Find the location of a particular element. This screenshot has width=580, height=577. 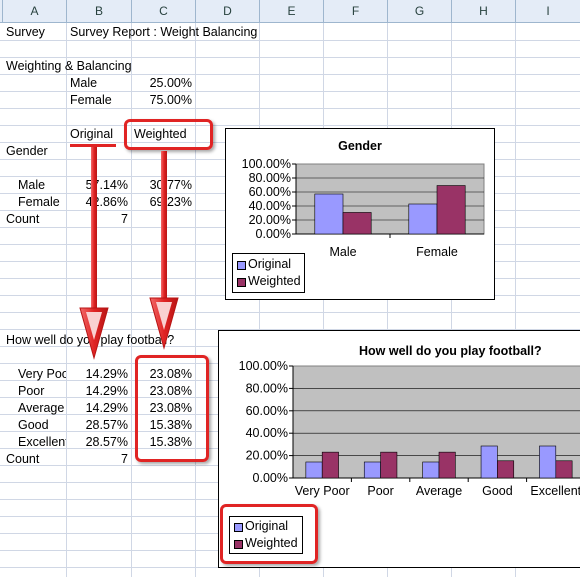

cell-football-label: Poor is located at coordinates (31, 391).